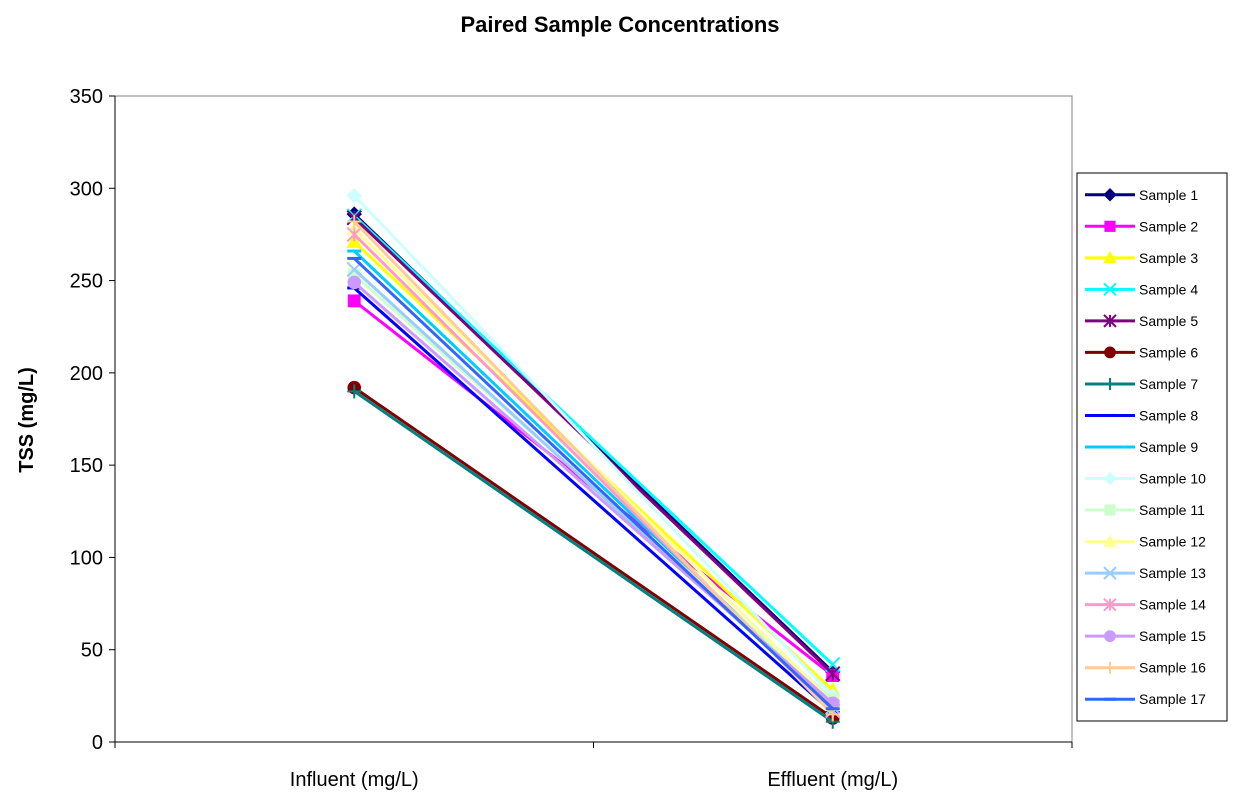 The image size is (1233, 793). I want to click on legend-entry: Sample 7, so click(1141, 384).